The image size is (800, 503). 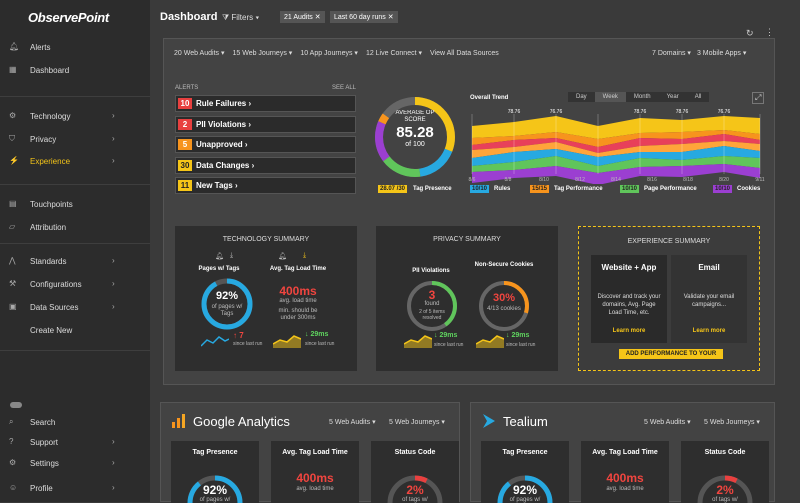 I want to click on gauge-segment, so click(x=415, y=137).